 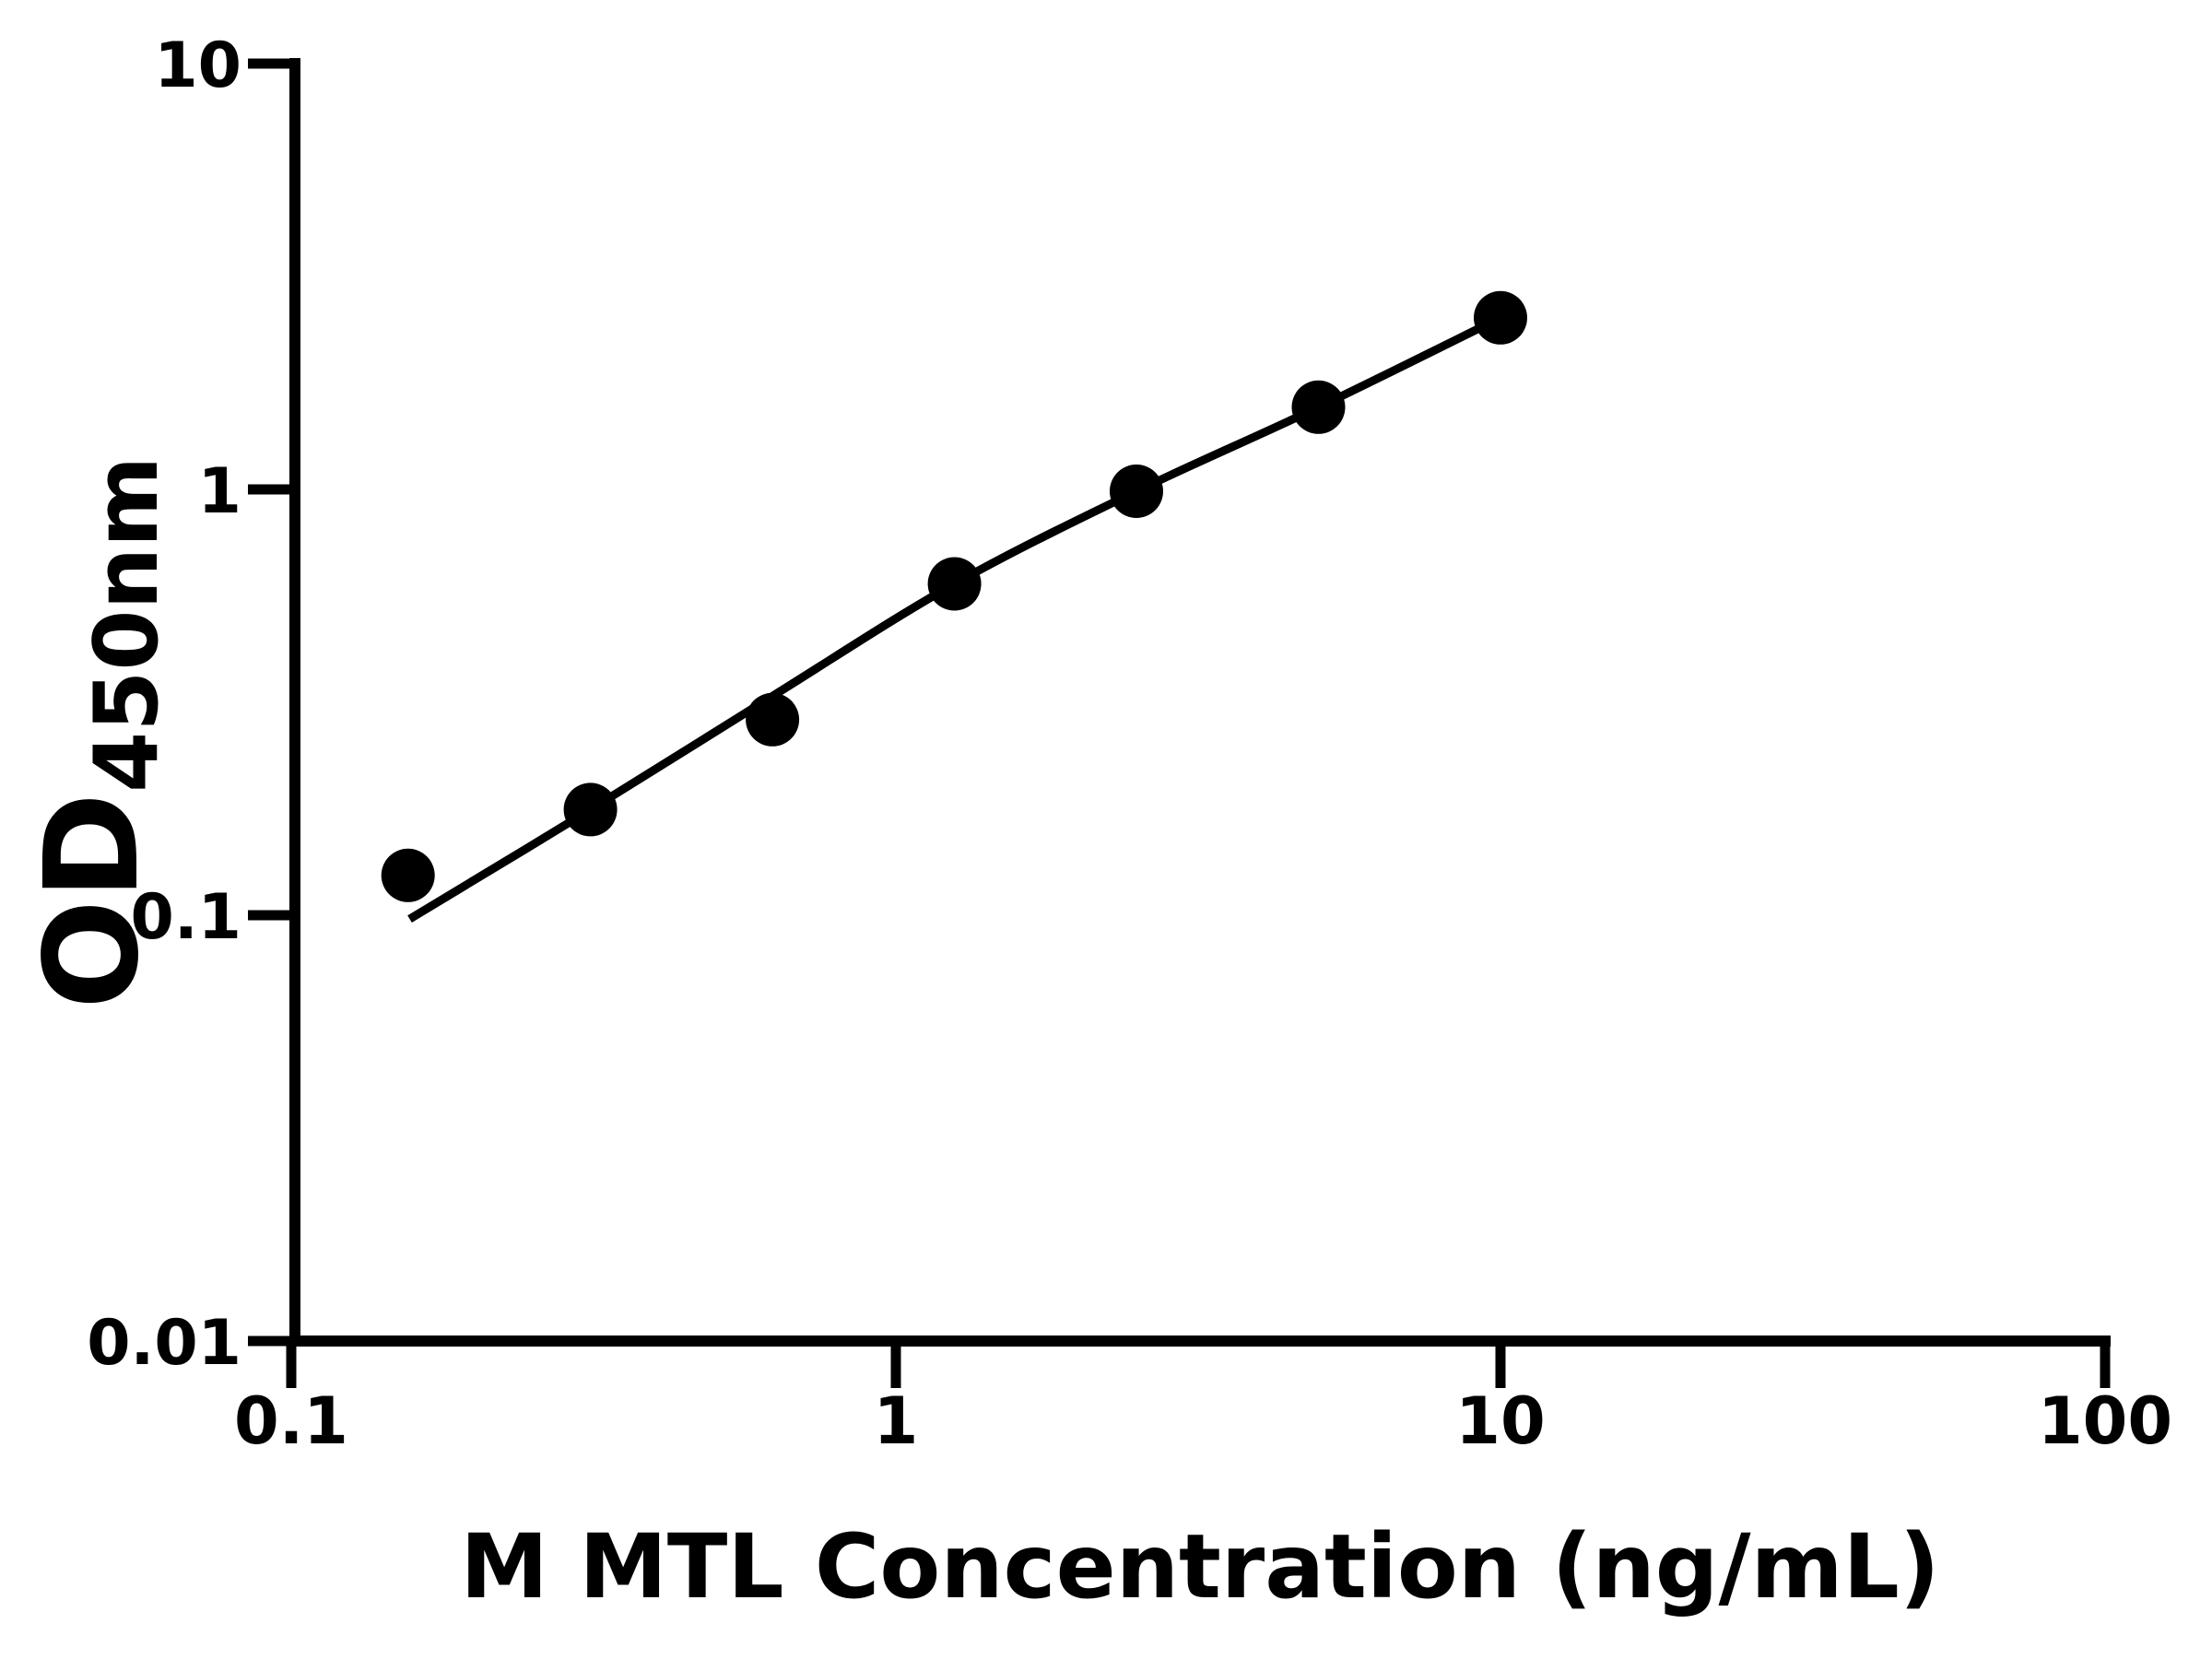 I want to click on x-tick-label: 10, so click(x=1500, y=1421).